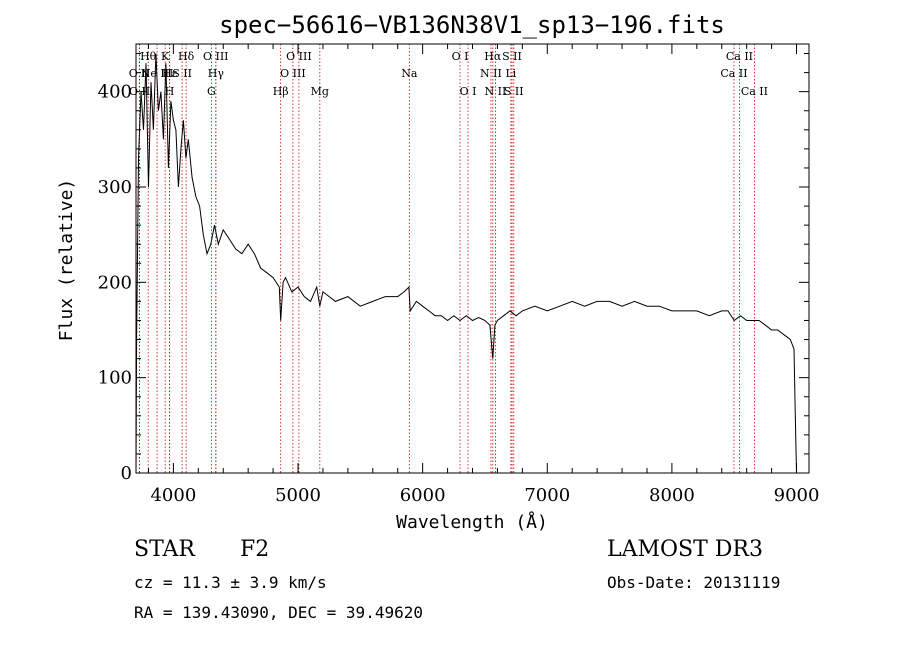  Describe the element at coordinates (216, 73) in the screenshot. I see `spectral-line-label: Hγ` at that location.